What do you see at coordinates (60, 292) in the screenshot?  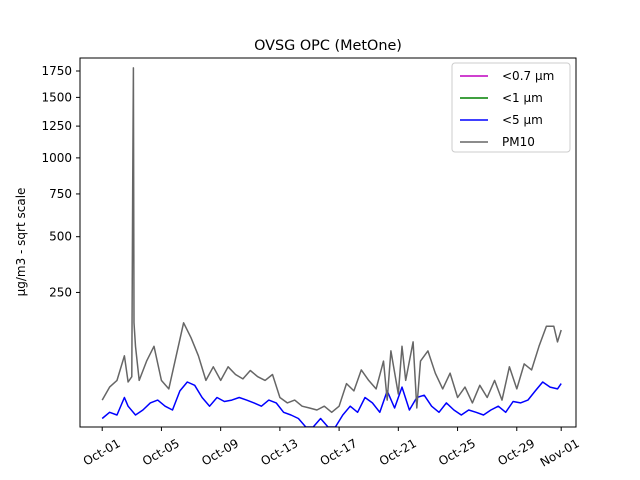 I see `y-tick-label: 250` at bounding box center [60, 292].